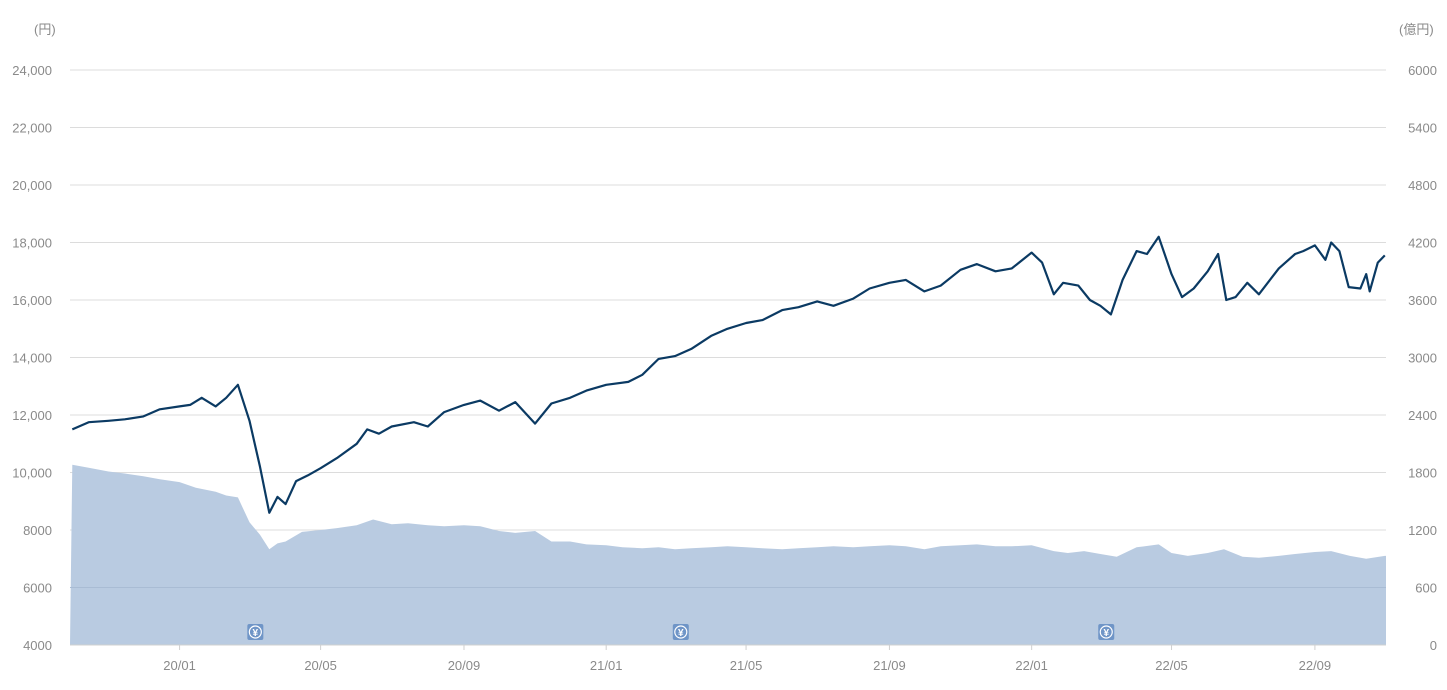 This screenshot has width=1447, height=690. Describe the element at coordinates (1422, 185) in the screenshot. I see `right-tick-label: 4800` at that location.